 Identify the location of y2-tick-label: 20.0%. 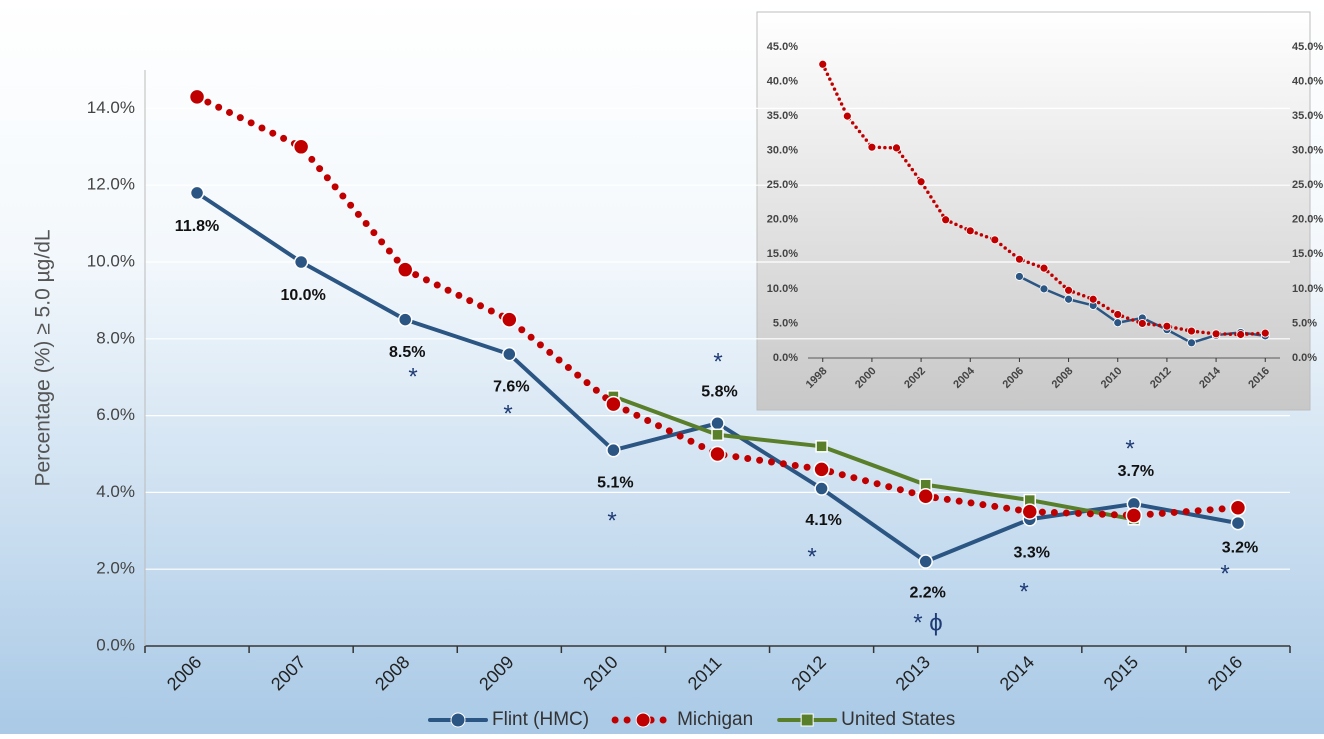
(1307, 220).